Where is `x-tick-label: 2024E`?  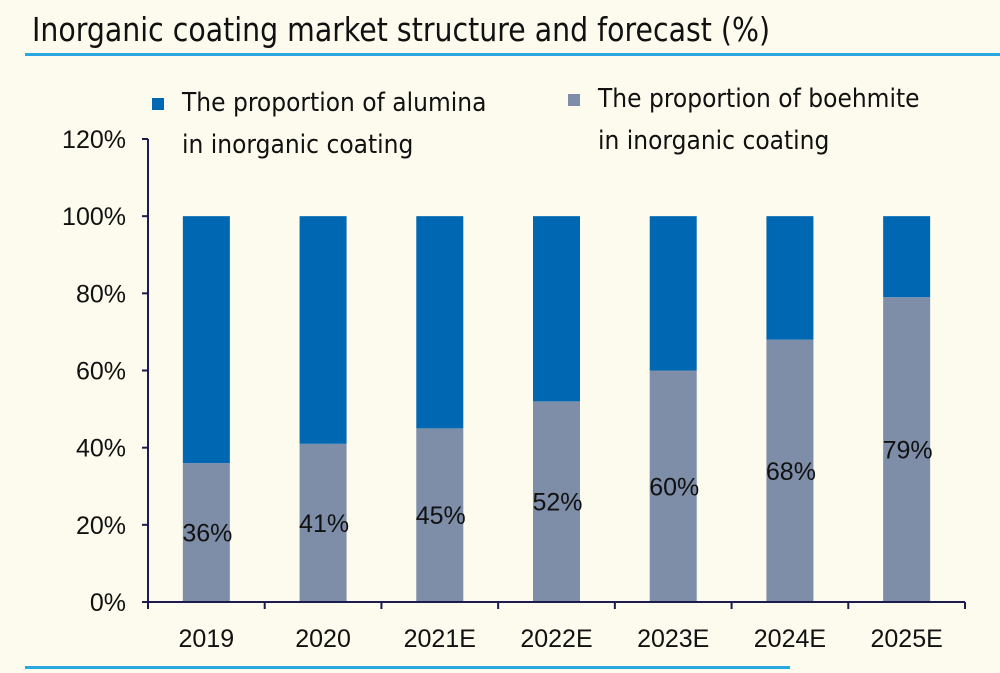 x-tick-label: 2024E is located at coordinates (790, 639).